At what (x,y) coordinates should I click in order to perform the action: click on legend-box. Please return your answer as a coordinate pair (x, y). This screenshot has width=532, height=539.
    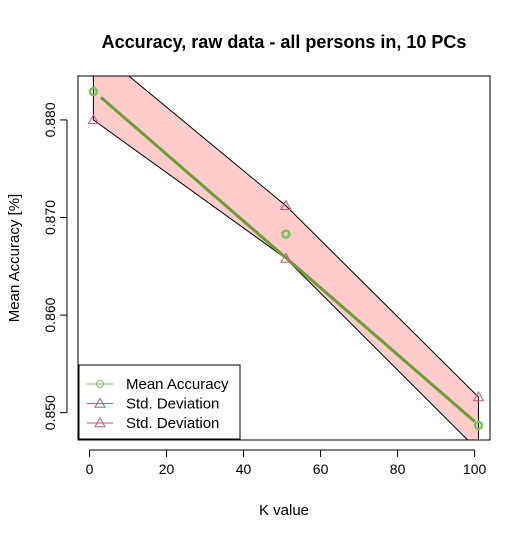
    Looking at the image, I should click on (159, 402).